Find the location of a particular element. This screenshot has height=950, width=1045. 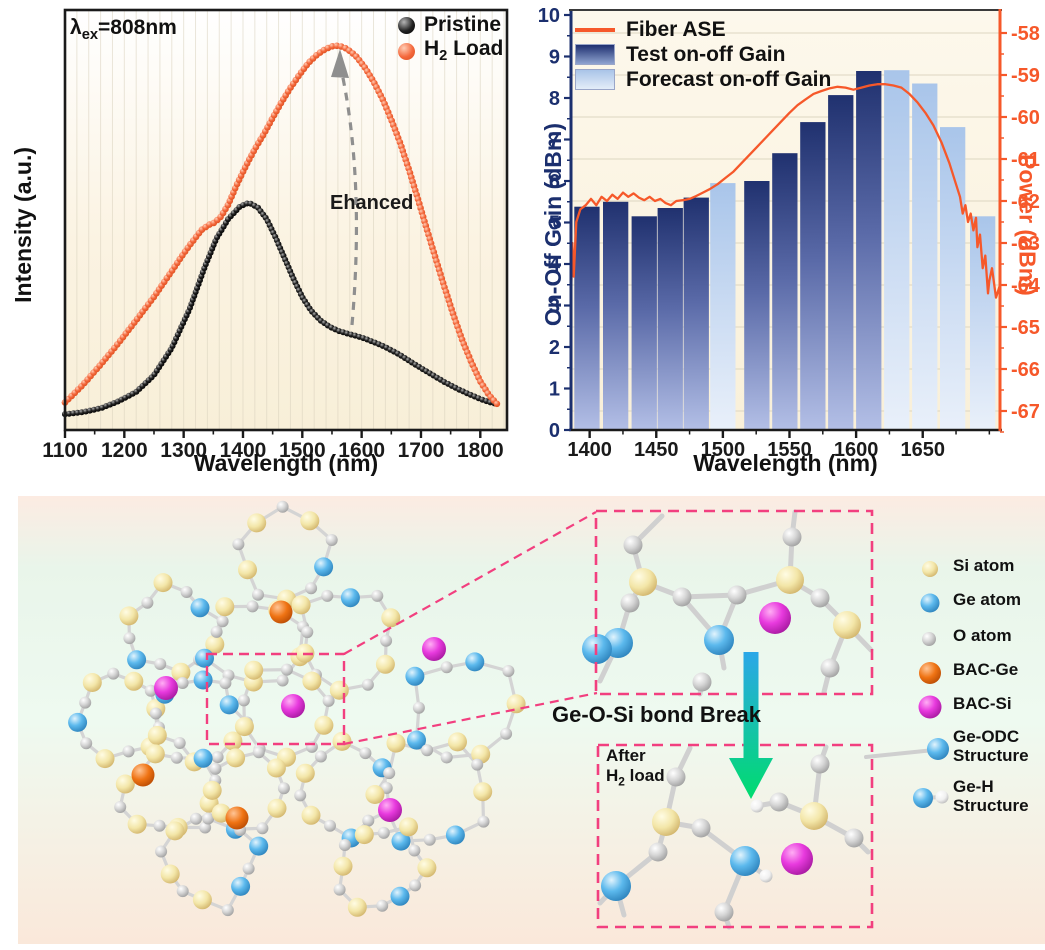

forecast-gain-label: Forecast on-off Gain is located at coordinates (729, 79).